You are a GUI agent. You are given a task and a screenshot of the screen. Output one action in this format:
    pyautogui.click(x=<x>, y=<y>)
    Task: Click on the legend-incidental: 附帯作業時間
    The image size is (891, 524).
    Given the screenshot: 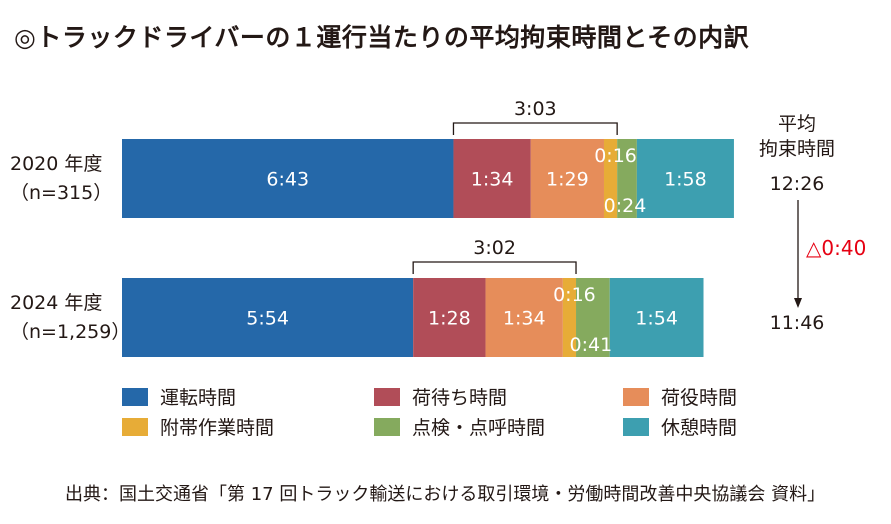 What is the action you would take?
    pyautogui.click(x=198, y=426)
    